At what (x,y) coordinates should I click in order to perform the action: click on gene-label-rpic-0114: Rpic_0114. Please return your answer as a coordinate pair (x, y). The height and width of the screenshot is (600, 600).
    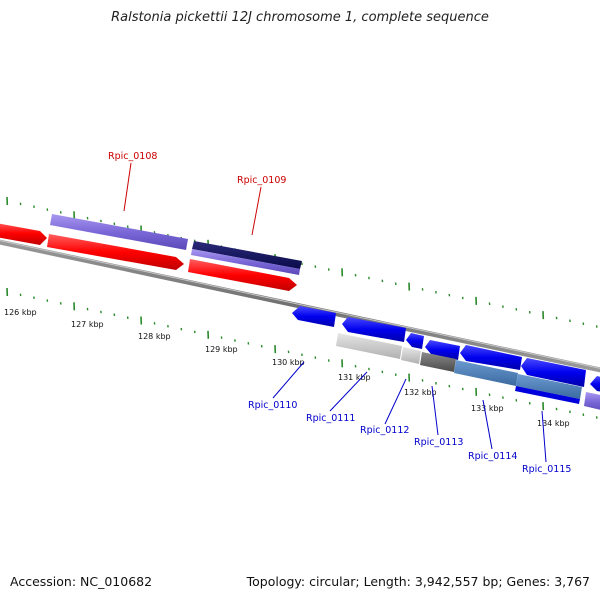
    Looking at the image, I should click on (492, 456).